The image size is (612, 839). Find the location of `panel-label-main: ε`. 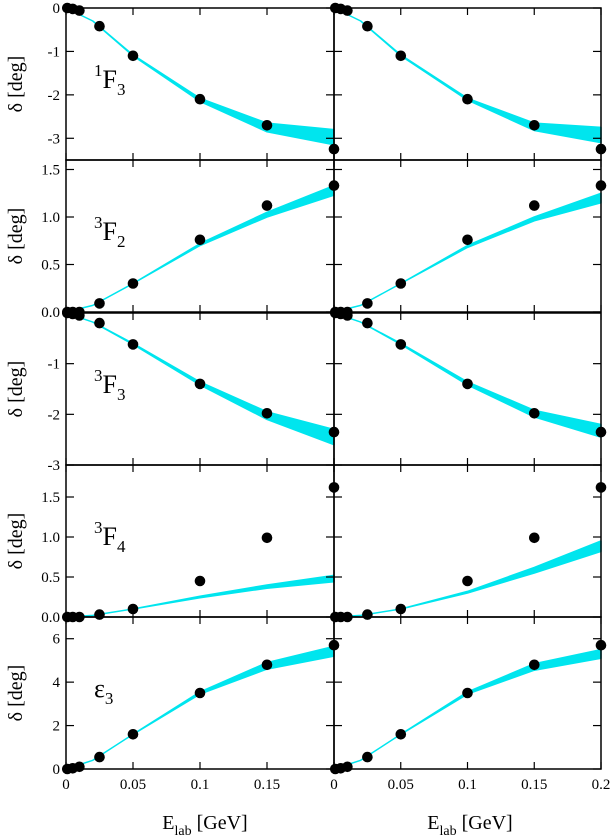

panel-label-main: ε is located at coordinates (99, 688).